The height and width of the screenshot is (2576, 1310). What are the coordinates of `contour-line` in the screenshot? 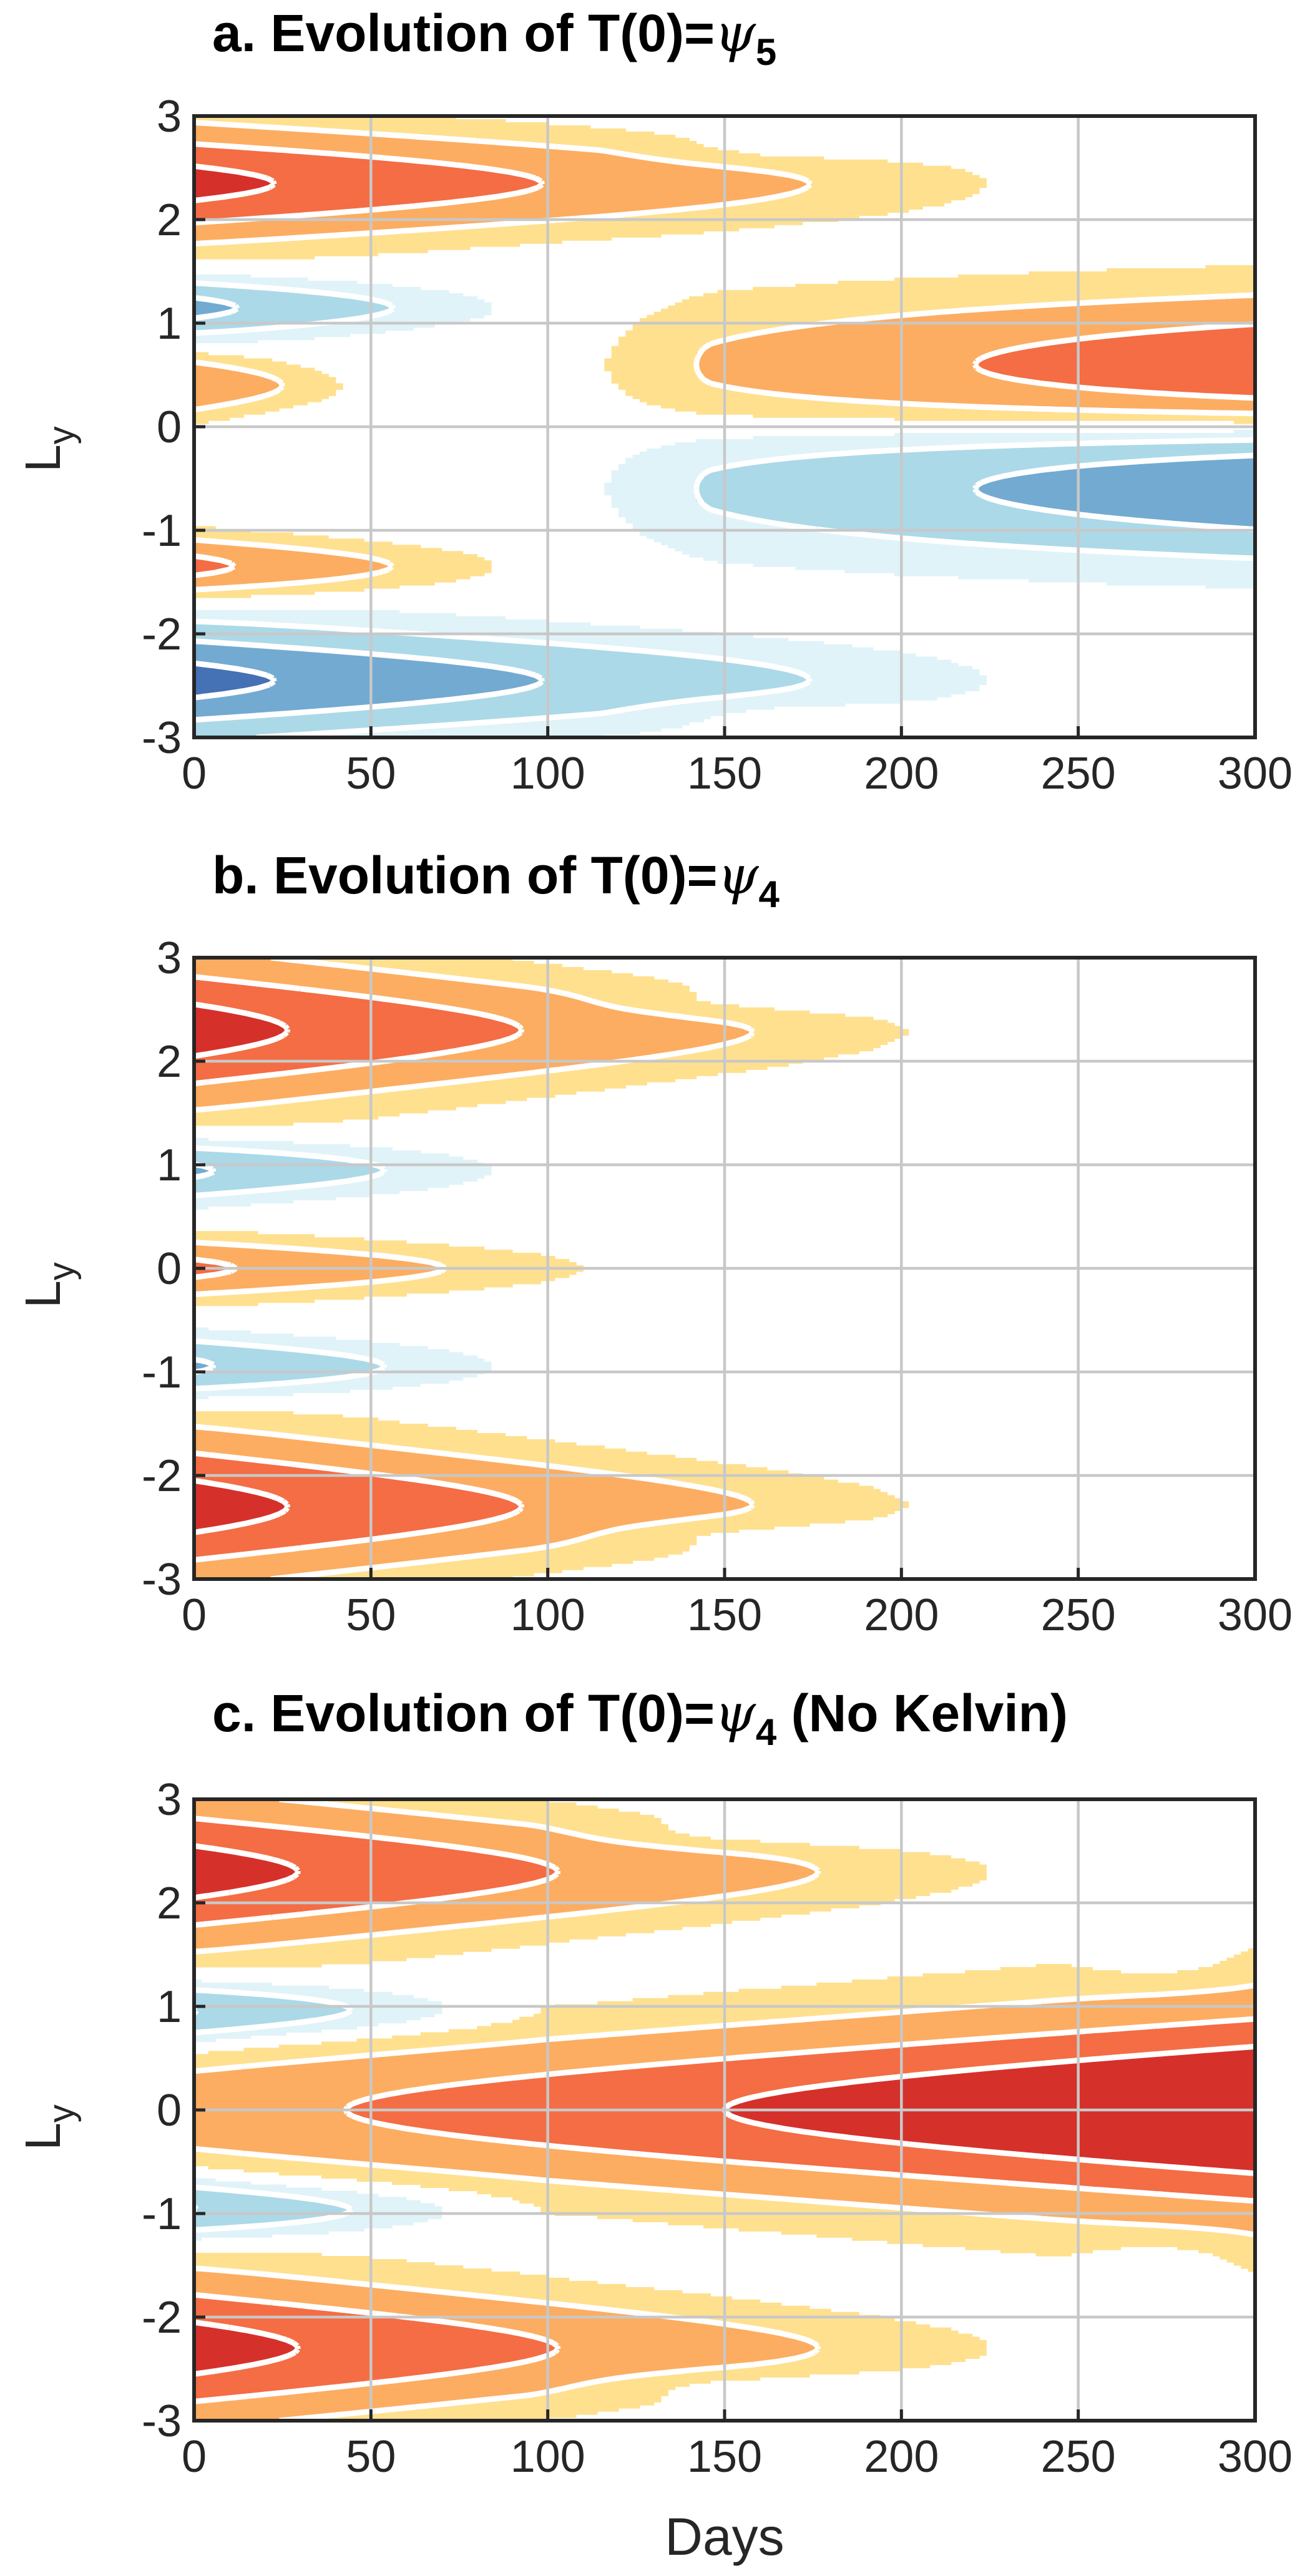 It's located at (235, 681).